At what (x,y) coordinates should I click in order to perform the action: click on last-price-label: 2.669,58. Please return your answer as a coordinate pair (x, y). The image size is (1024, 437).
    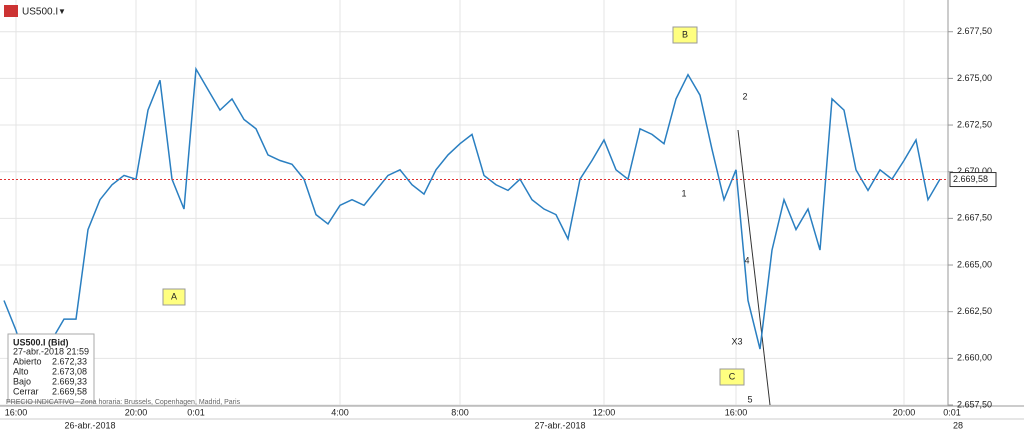
    Looking at the image, I should click on (970, 179).